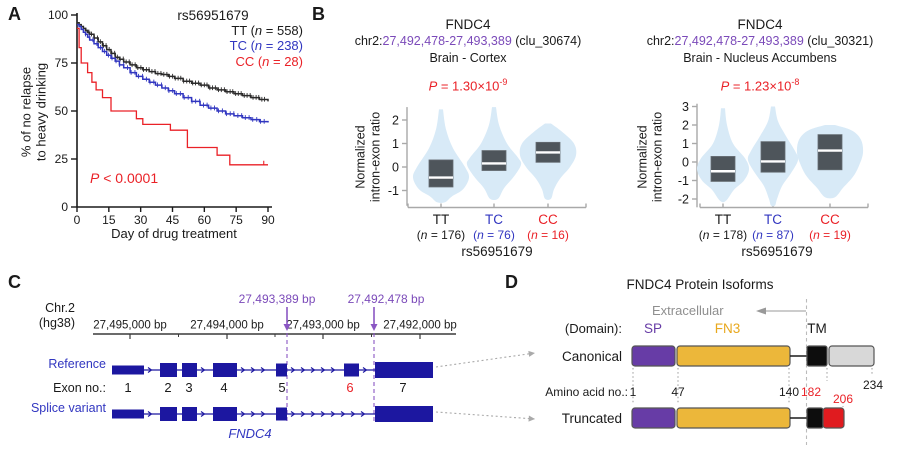 The width and height of the screenshot is (900, 454). Describe the element at coordinates (817, 328) in the screenshot. I see `domain-label-tm: TM` at that location.